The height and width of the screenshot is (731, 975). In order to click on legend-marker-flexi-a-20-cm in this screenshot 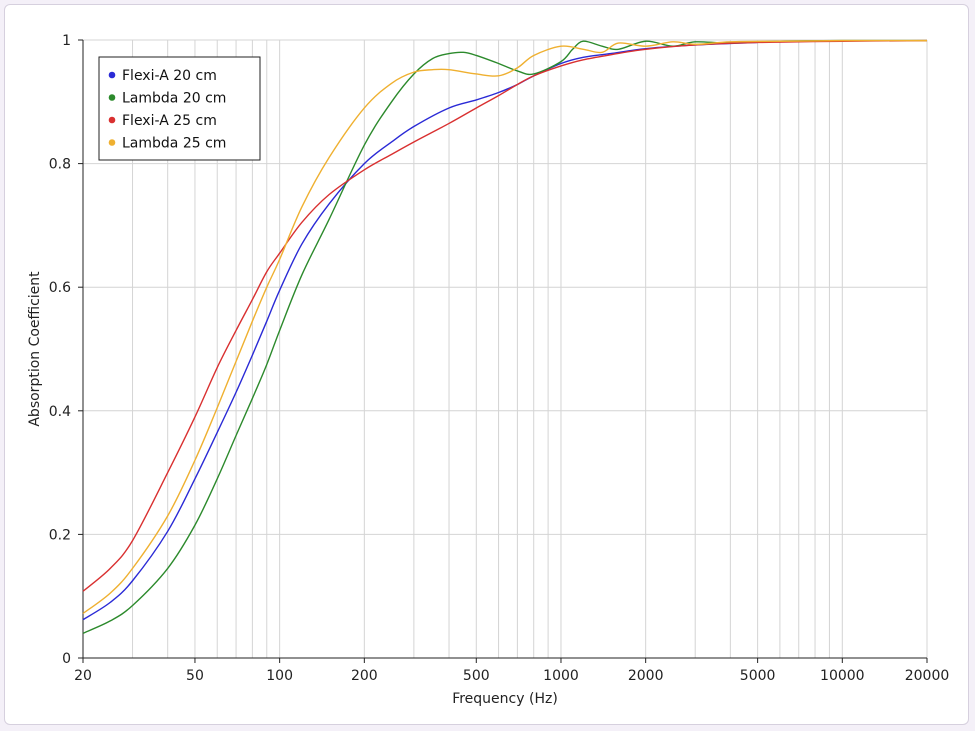, I will do `click(112, 75)`.